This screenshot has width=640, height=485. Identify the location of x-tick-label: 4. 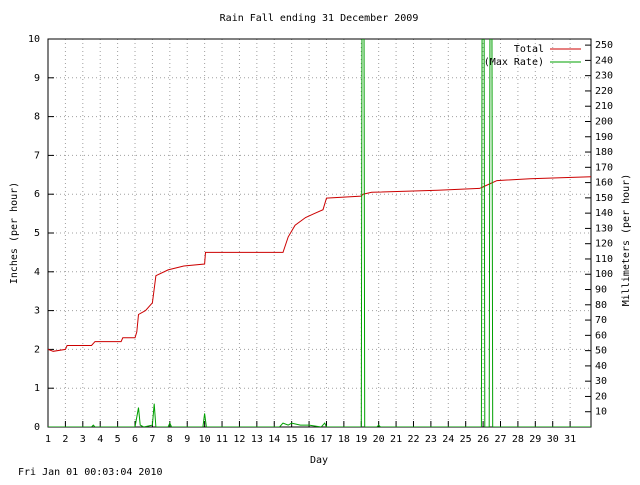
(100, 439).